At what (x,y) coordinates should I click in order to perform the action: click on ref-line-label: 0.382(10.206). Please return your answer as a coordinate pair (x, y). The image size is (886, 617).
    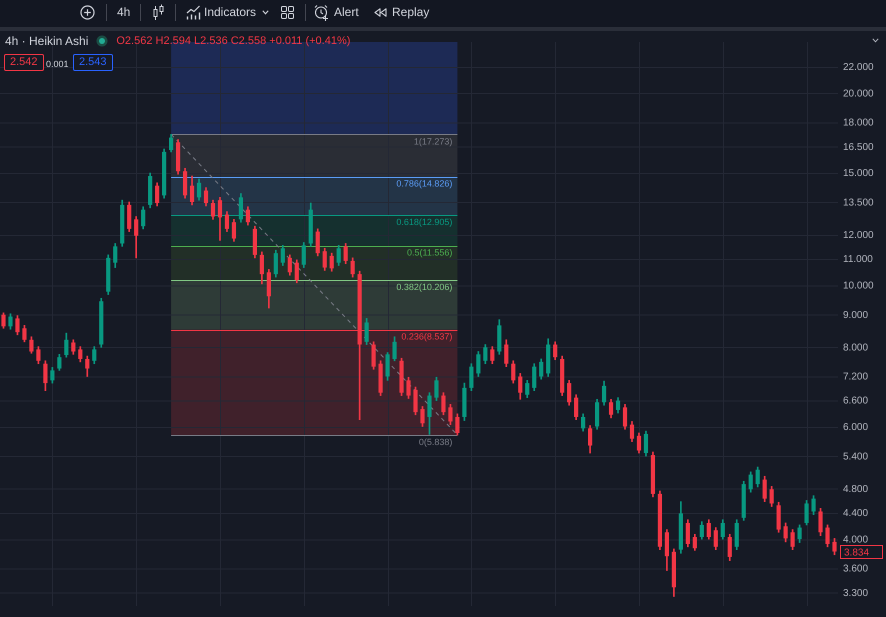
    Looking at the image, I should click on (424, 287).